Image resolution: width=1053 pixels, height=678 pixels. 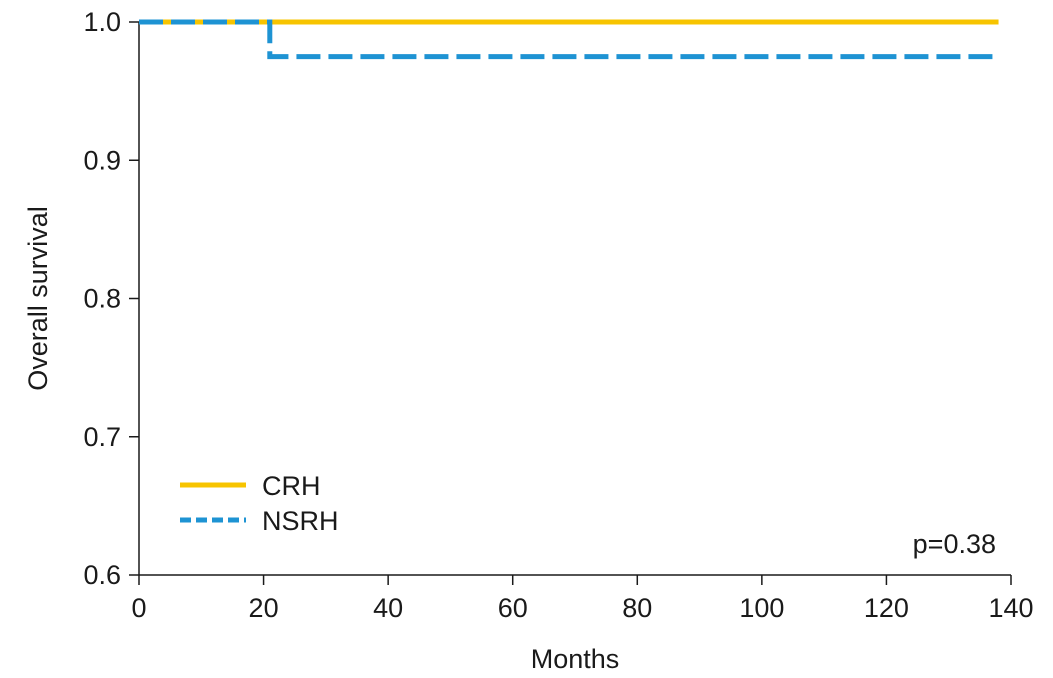 I want to click on legend-label-crh: CRH, so click(x=291, y=486).